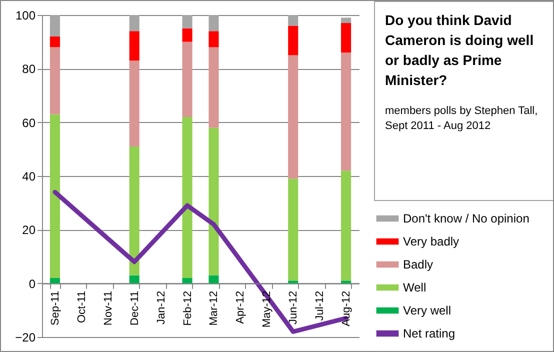 Image resolution: width=554 pixels, height=352 pixels. What do you see at coordinates (431, 241) in the screenshot?
I see `legend-label: Very badly` at bounding box center [431, 241].